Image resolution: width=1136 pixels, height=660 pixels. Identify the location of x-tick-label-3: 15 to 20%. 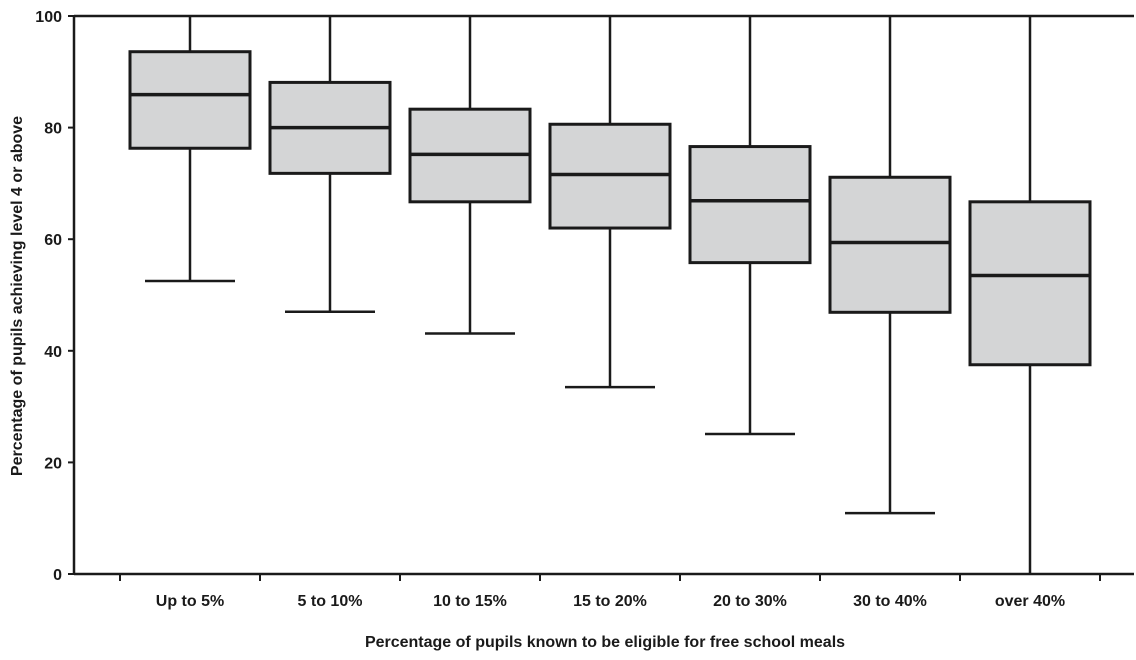
(610, 601).